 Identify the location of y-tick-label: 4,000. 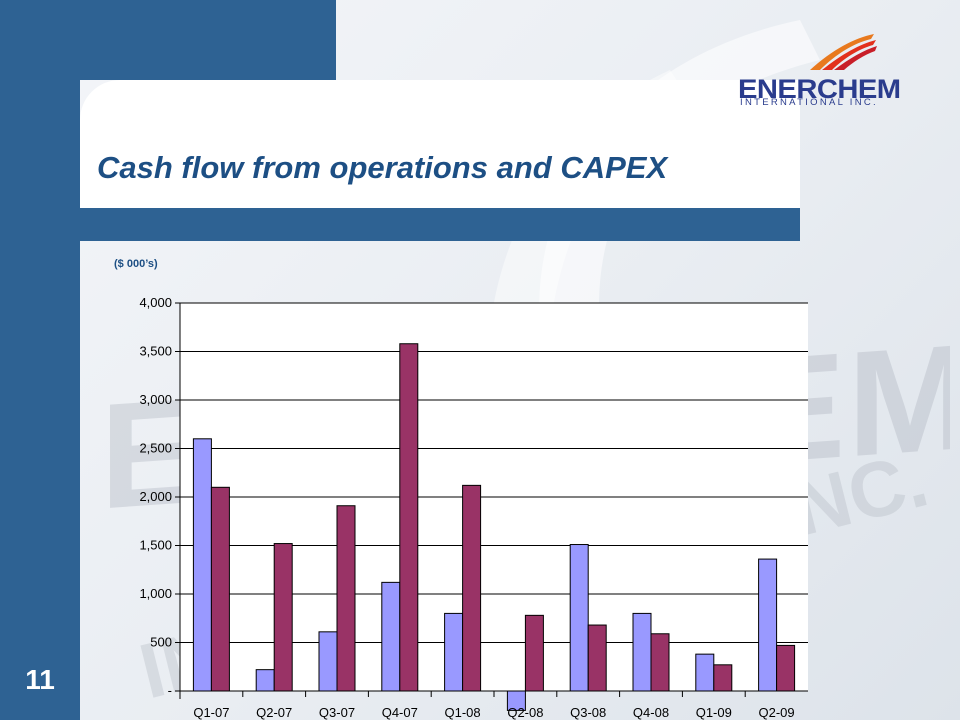
(155, 302).